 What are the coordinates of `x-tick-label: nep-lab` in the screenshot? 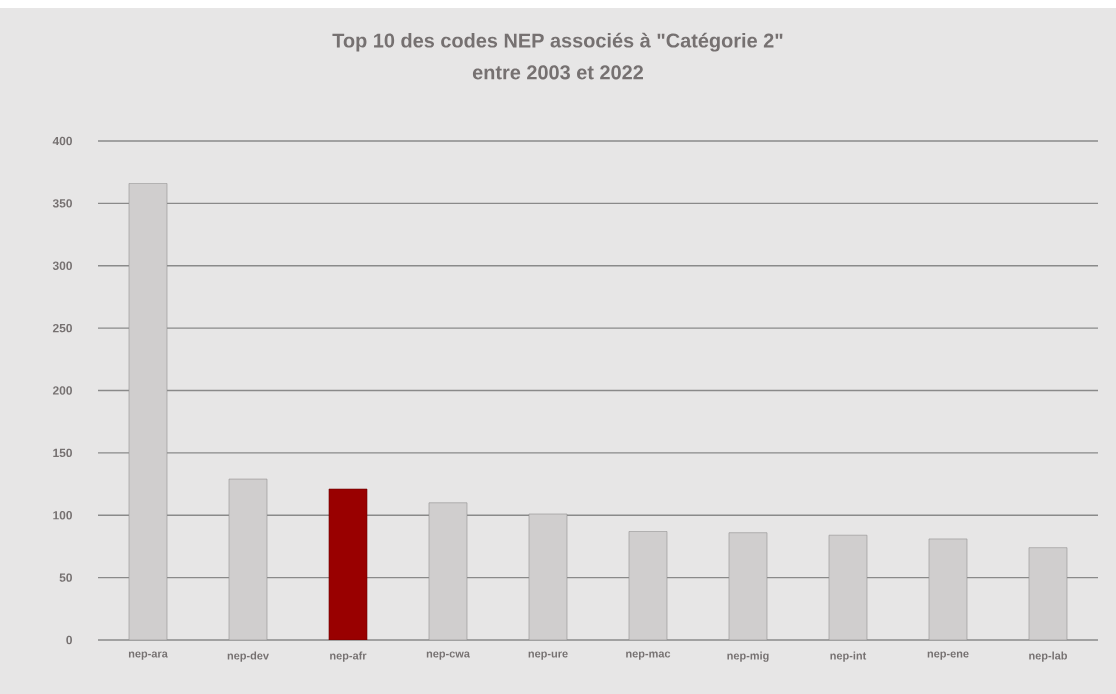 It's located at (1048, 656).